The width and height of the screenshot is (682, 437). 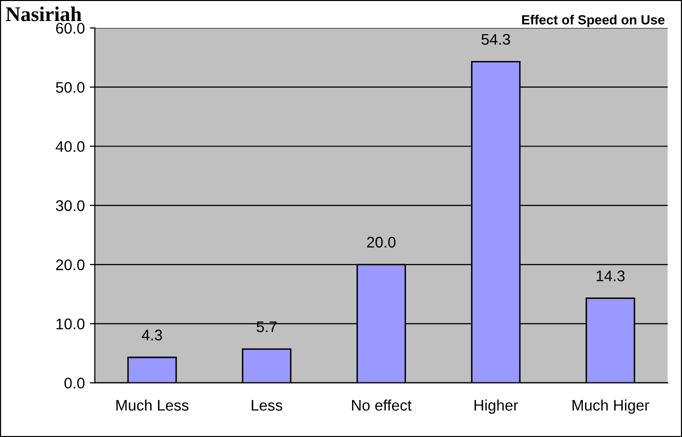 What do you see at coordinates (382, 405) in the screenshot?
I see `x-tick-label: No effect` at bounding box center [382, 405].